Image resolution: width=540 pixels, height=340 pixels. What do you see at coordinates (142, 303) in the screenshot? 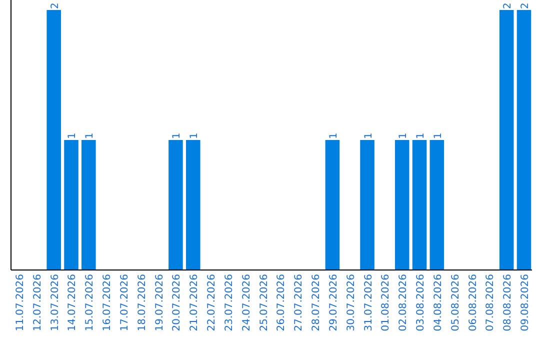
I see `x-tick-label: 18.07.2026` at bounding box center [142, 303].